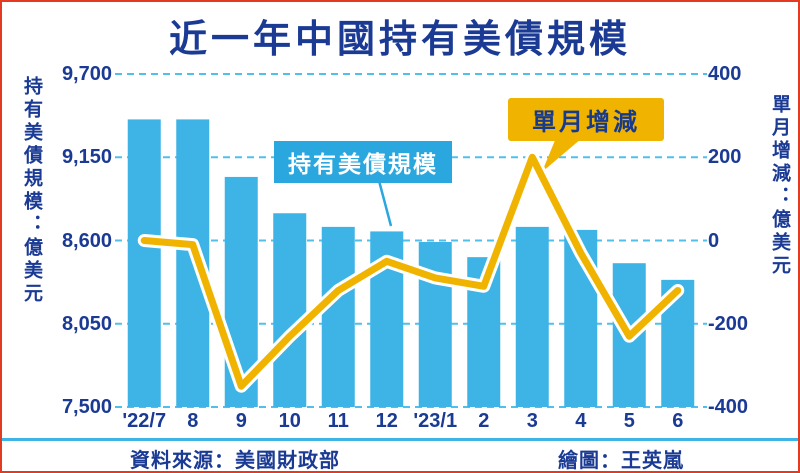  Describe the element at coordinates (144, 263) in the screenshot. I see `bar-'22/7` at that location.